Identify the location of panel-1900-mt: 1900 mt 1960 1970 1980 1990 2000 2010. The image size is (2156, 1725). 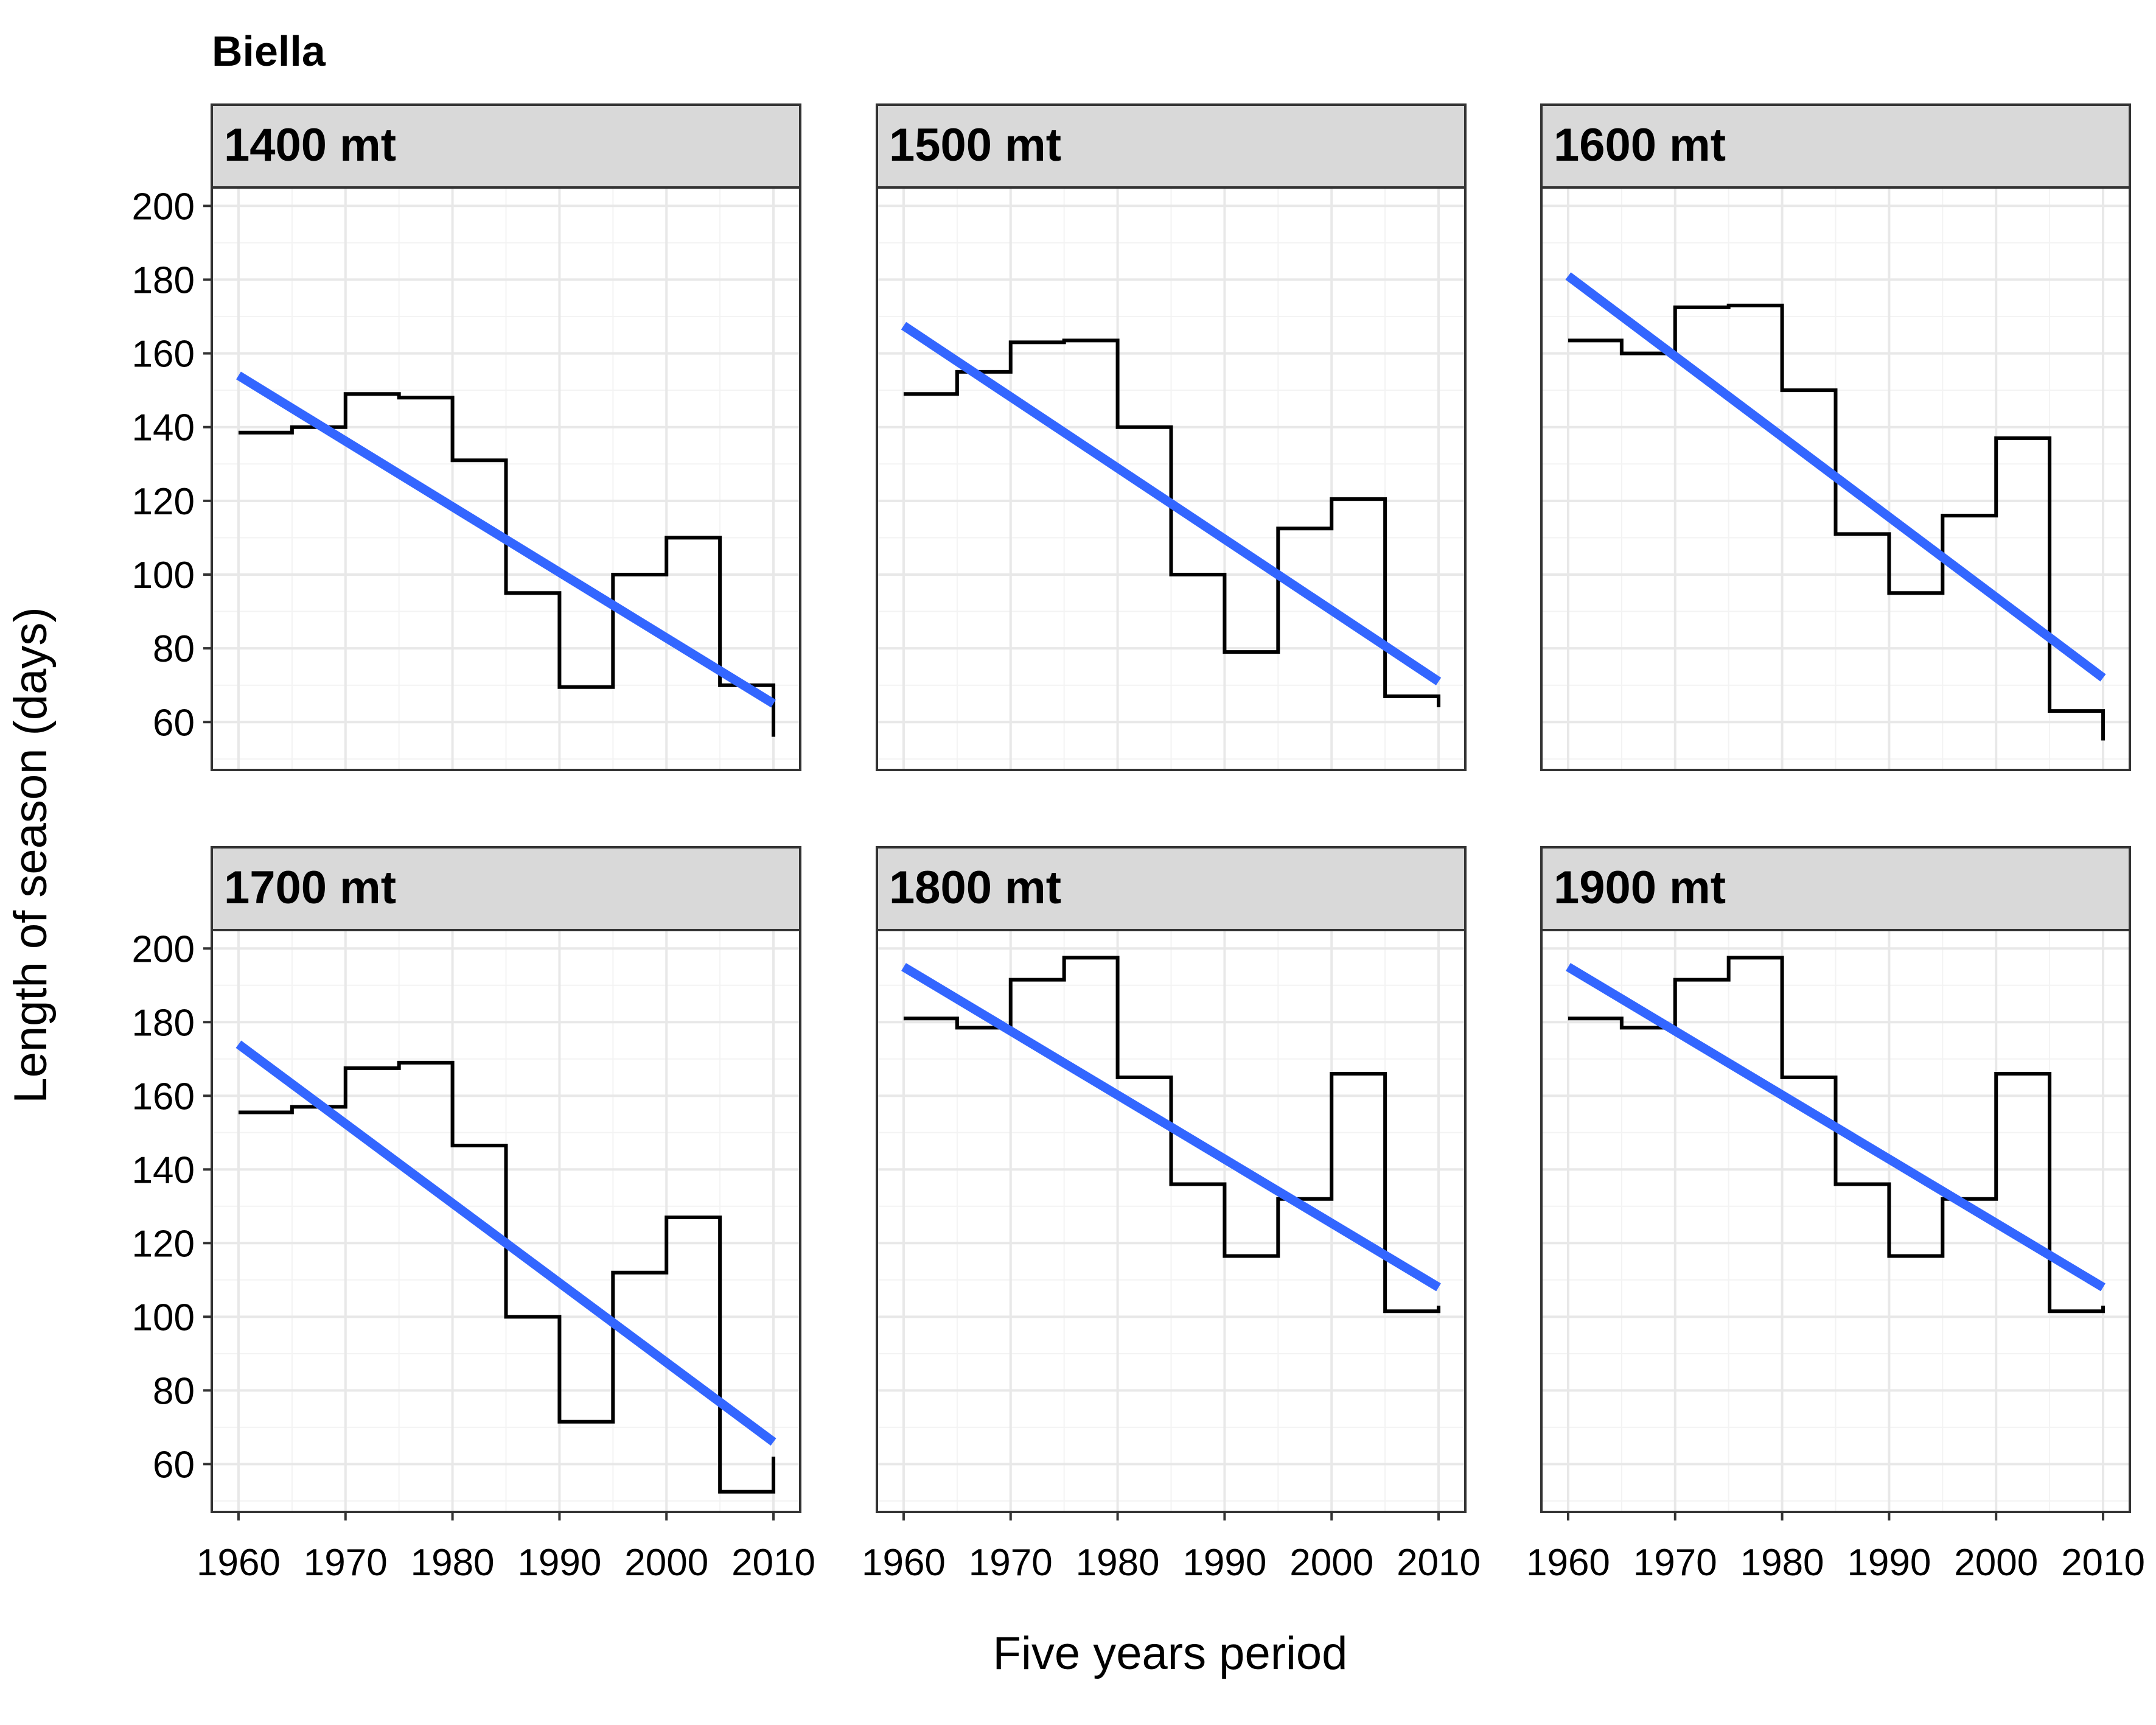
(1836, 1215).